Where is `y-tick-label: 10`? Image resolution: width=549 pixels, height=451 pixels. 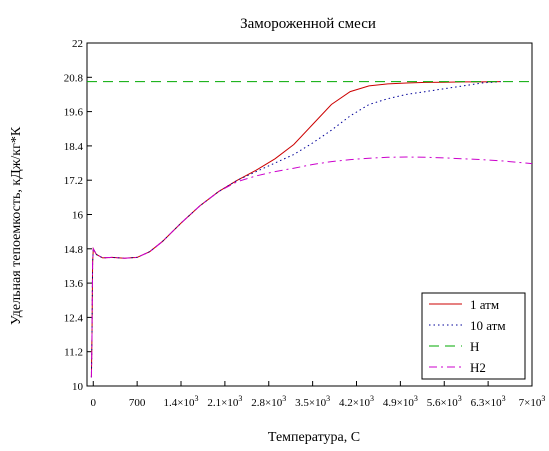
y-tick-label: 10 is located at coordinates (78, 387).